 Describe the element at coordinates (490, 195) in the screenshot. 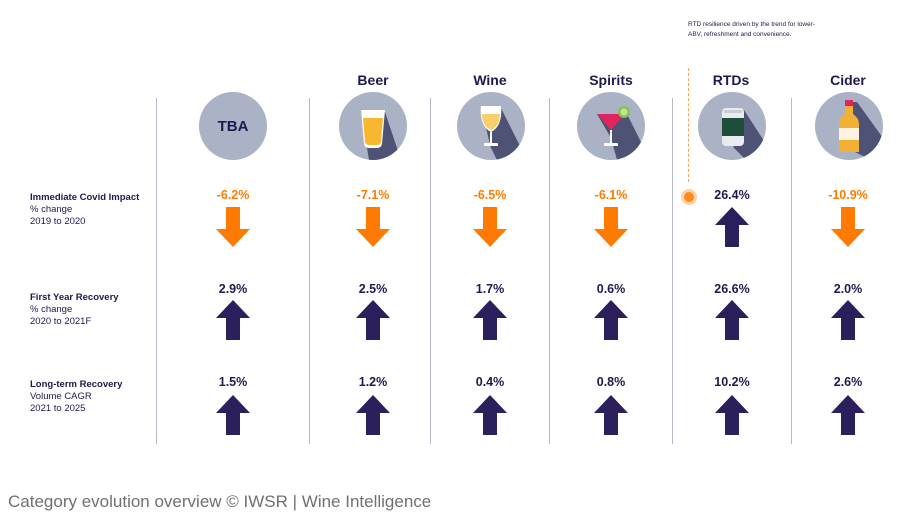

I see `value-cell: -6.5%` at that location.